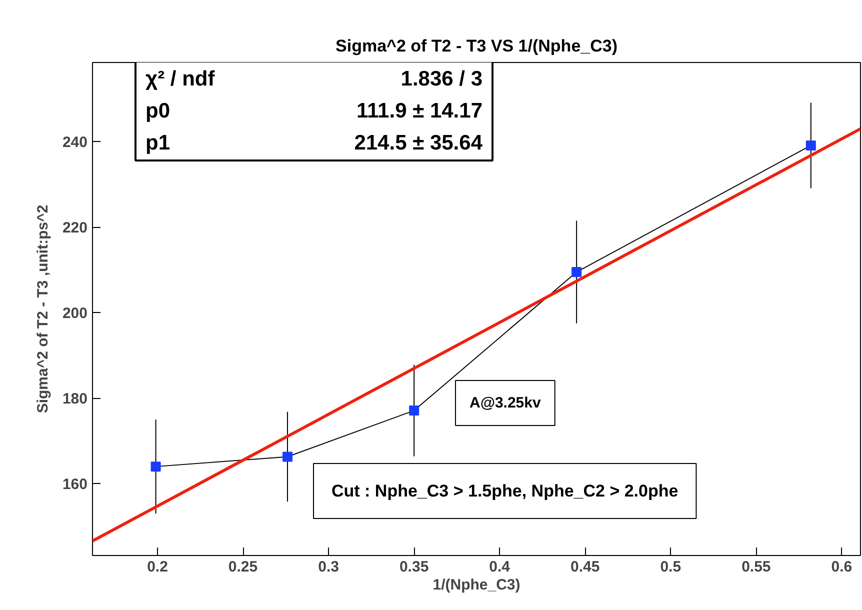  I want to click on annotation: p1, so click(158, 143).